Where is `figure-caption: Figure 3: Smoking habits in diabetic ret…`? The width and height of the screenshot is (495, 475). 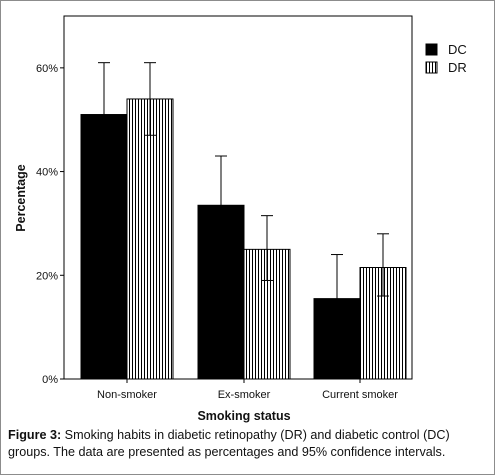
figure-caption: Figure 3: Smoking habits in diabetic ret… is located at coordinates (249, 444).